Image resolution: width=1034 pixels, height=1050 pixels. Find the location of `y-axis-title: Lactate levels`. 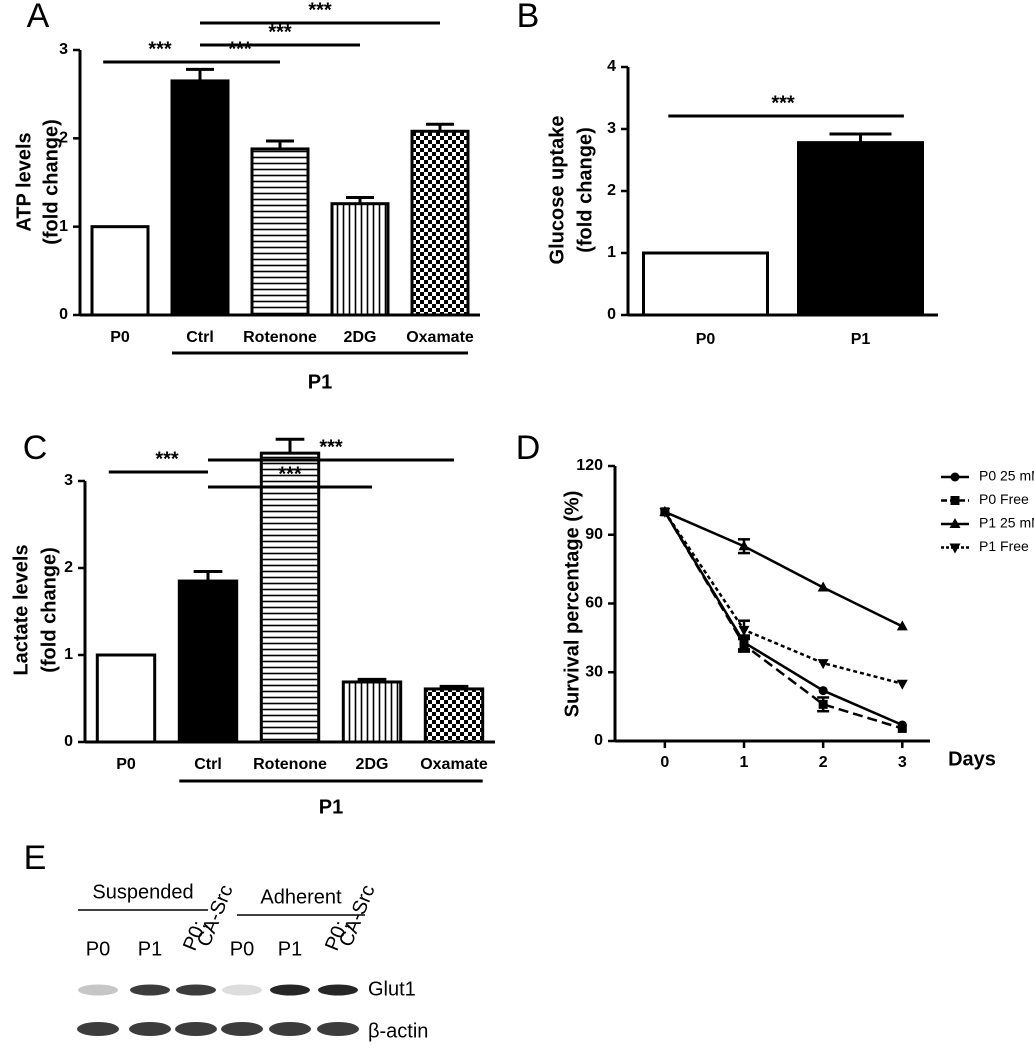

y-axis-title: Lactate levels is located at coordinates (21, 609).